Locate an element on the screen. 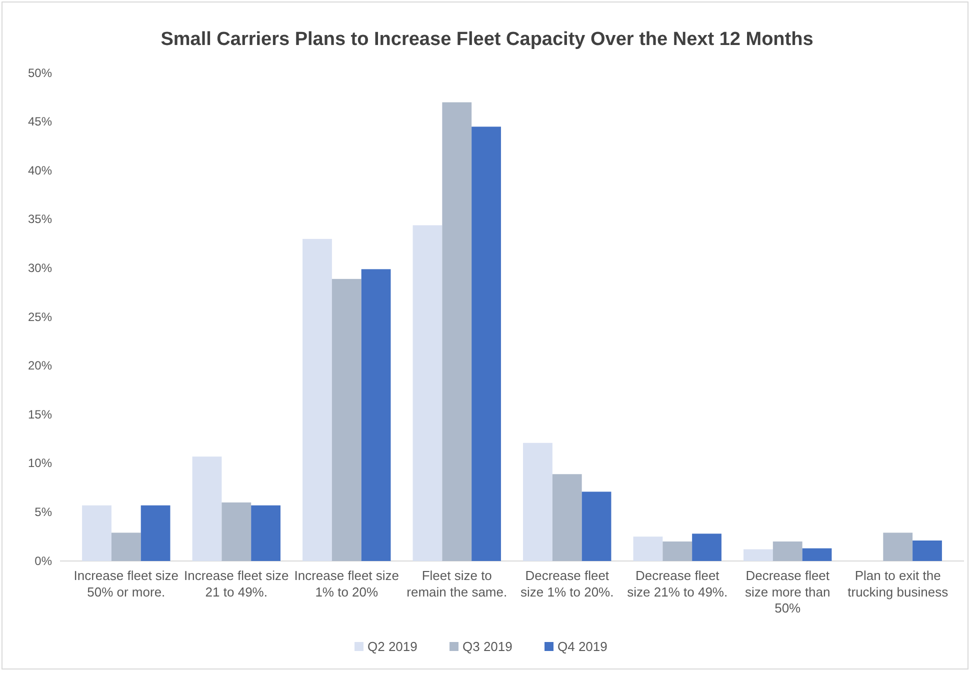  y-tick-label: 15% is located at coordinates (40, 414).